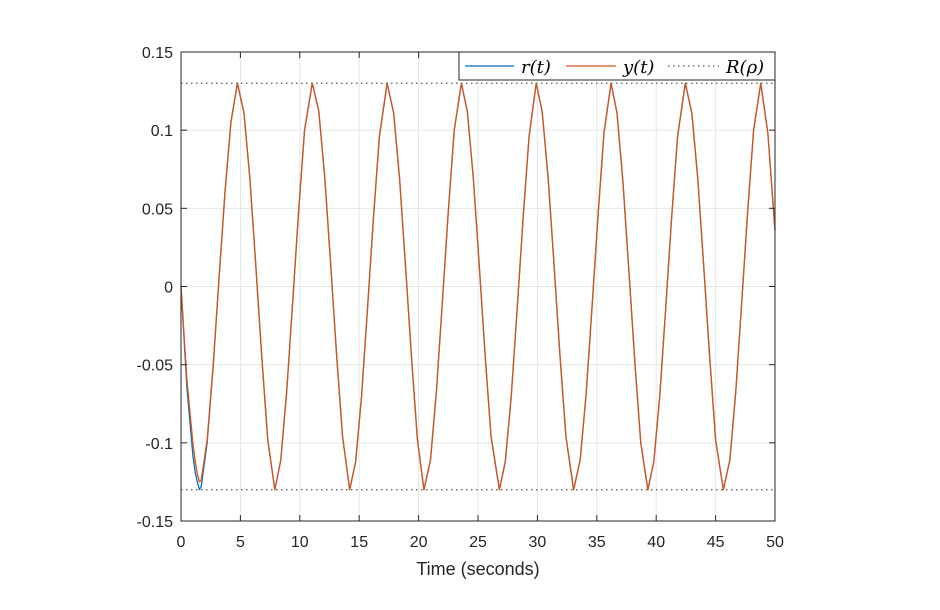 The image size is (940, 610). I want to click on x-tick-label-1: 5, so click(240, 542).